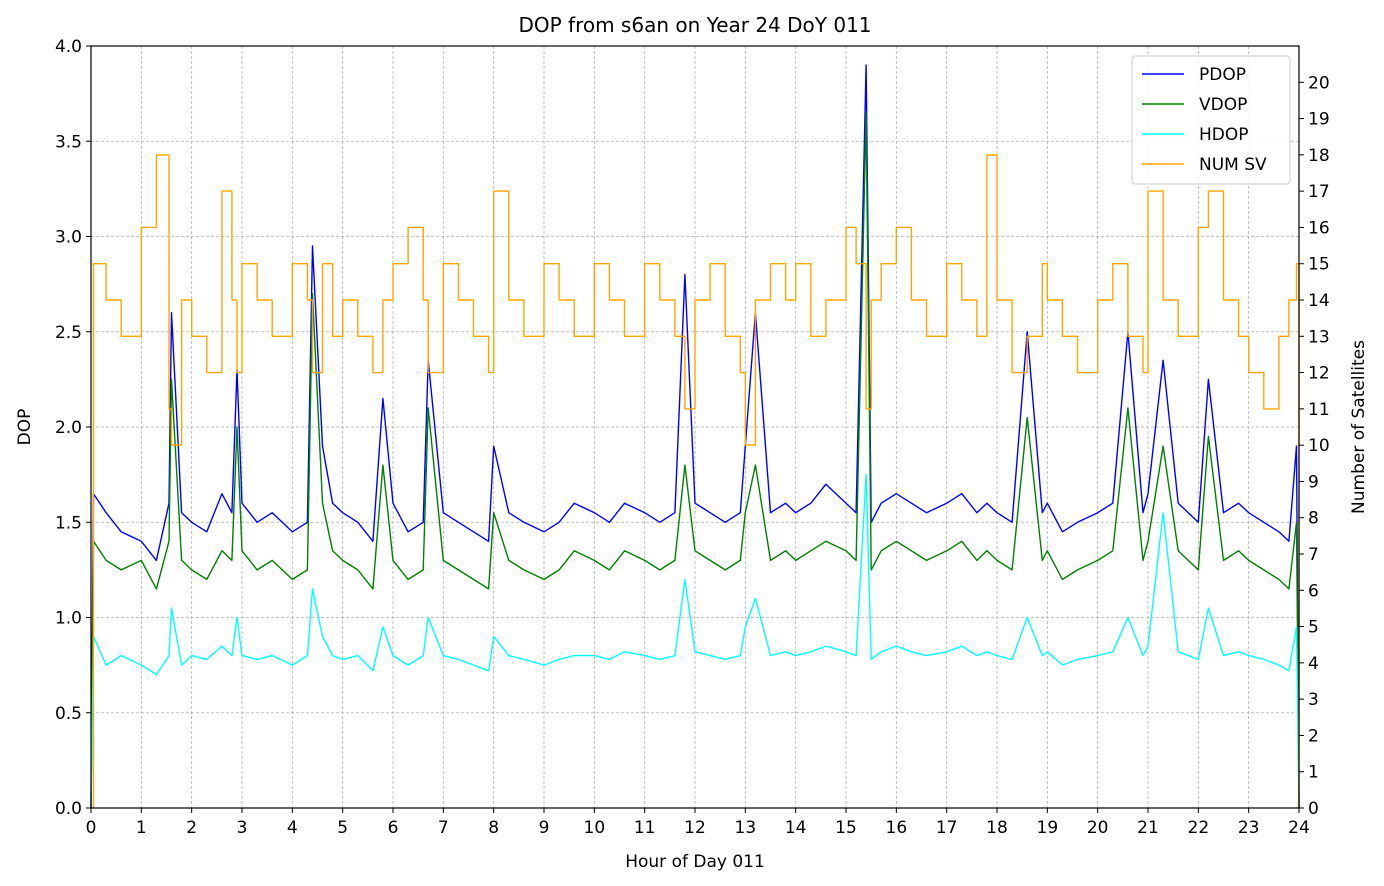 This screenshot has height=886, width=1384. I want to click on y2-tick-label: 7, so click(1313, 555).